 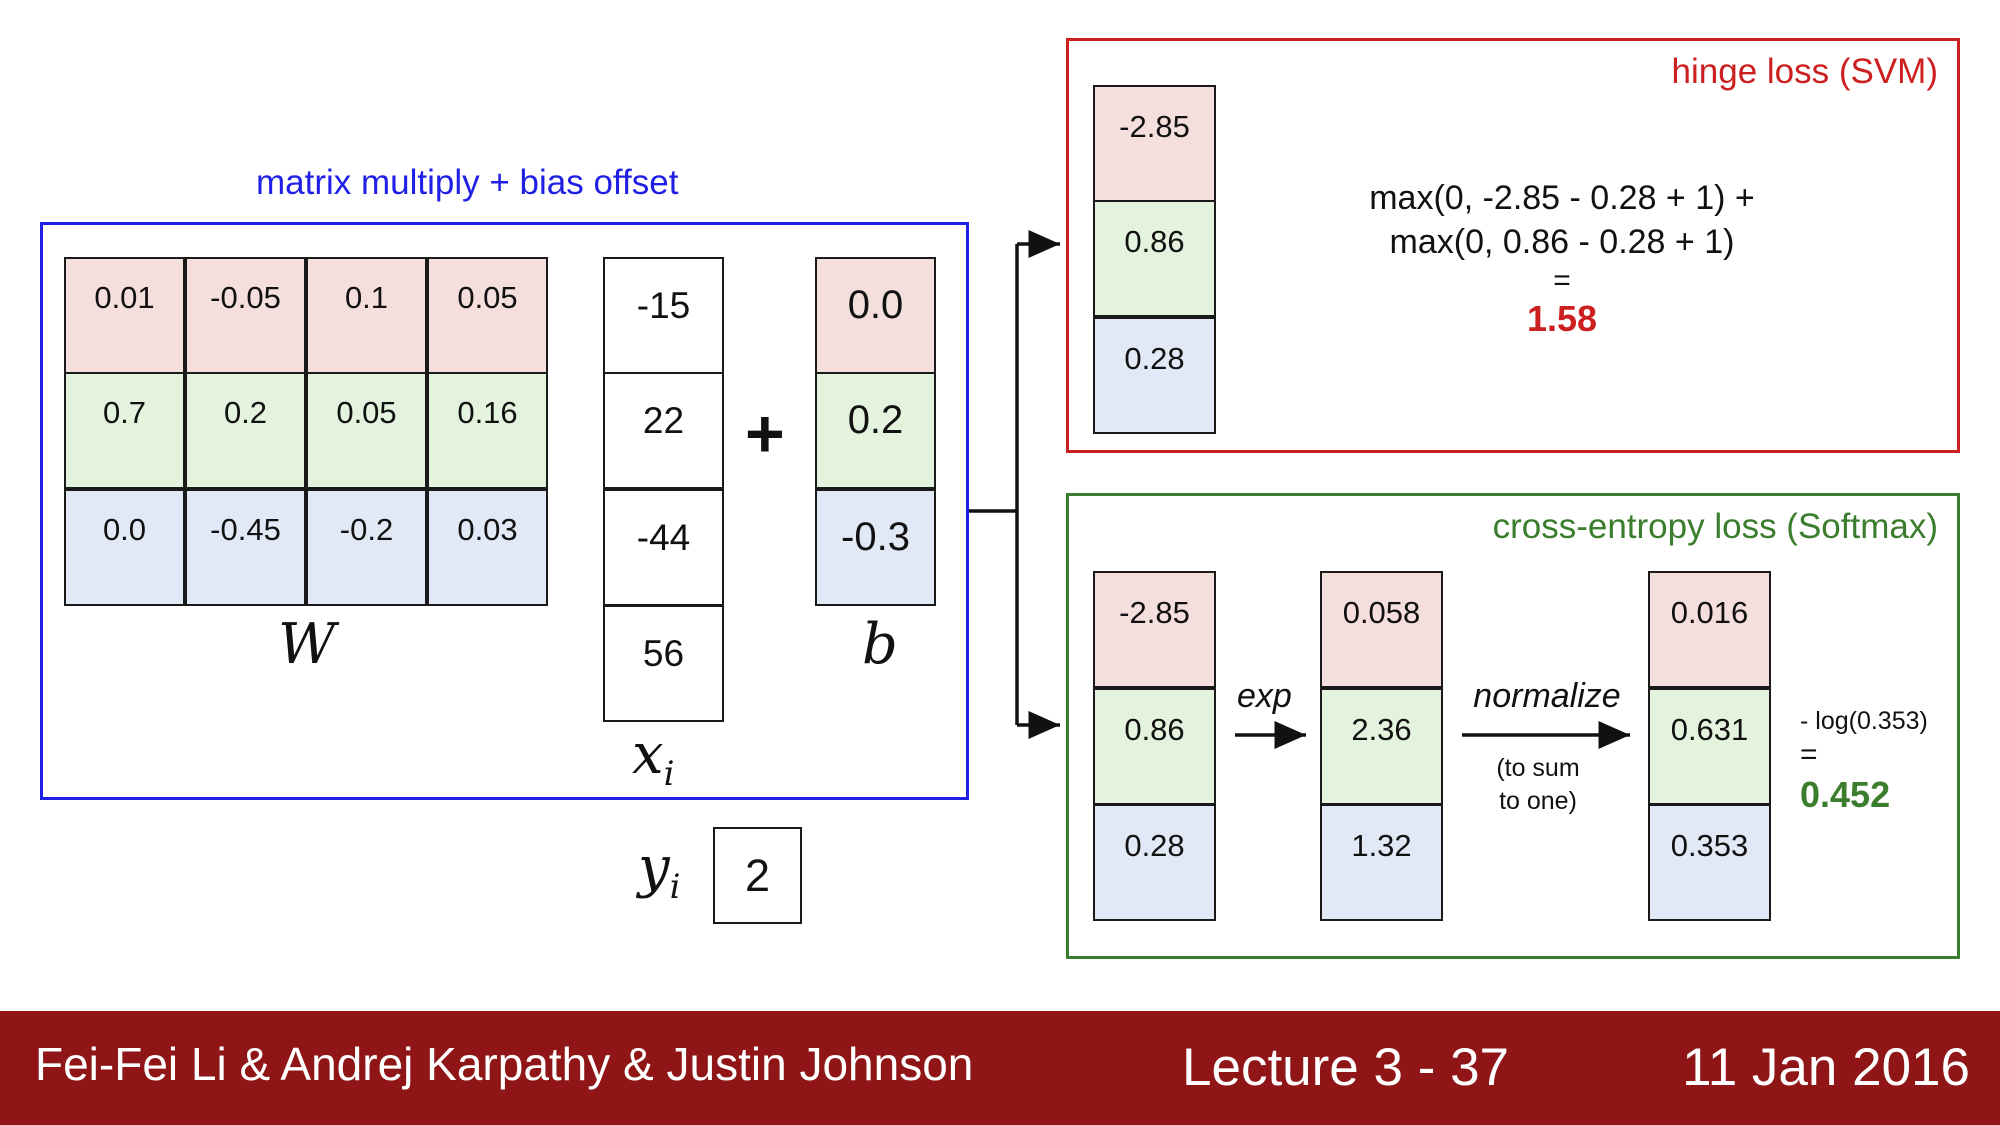 I want to click on y-label: yi, so click(x=659, y=871).